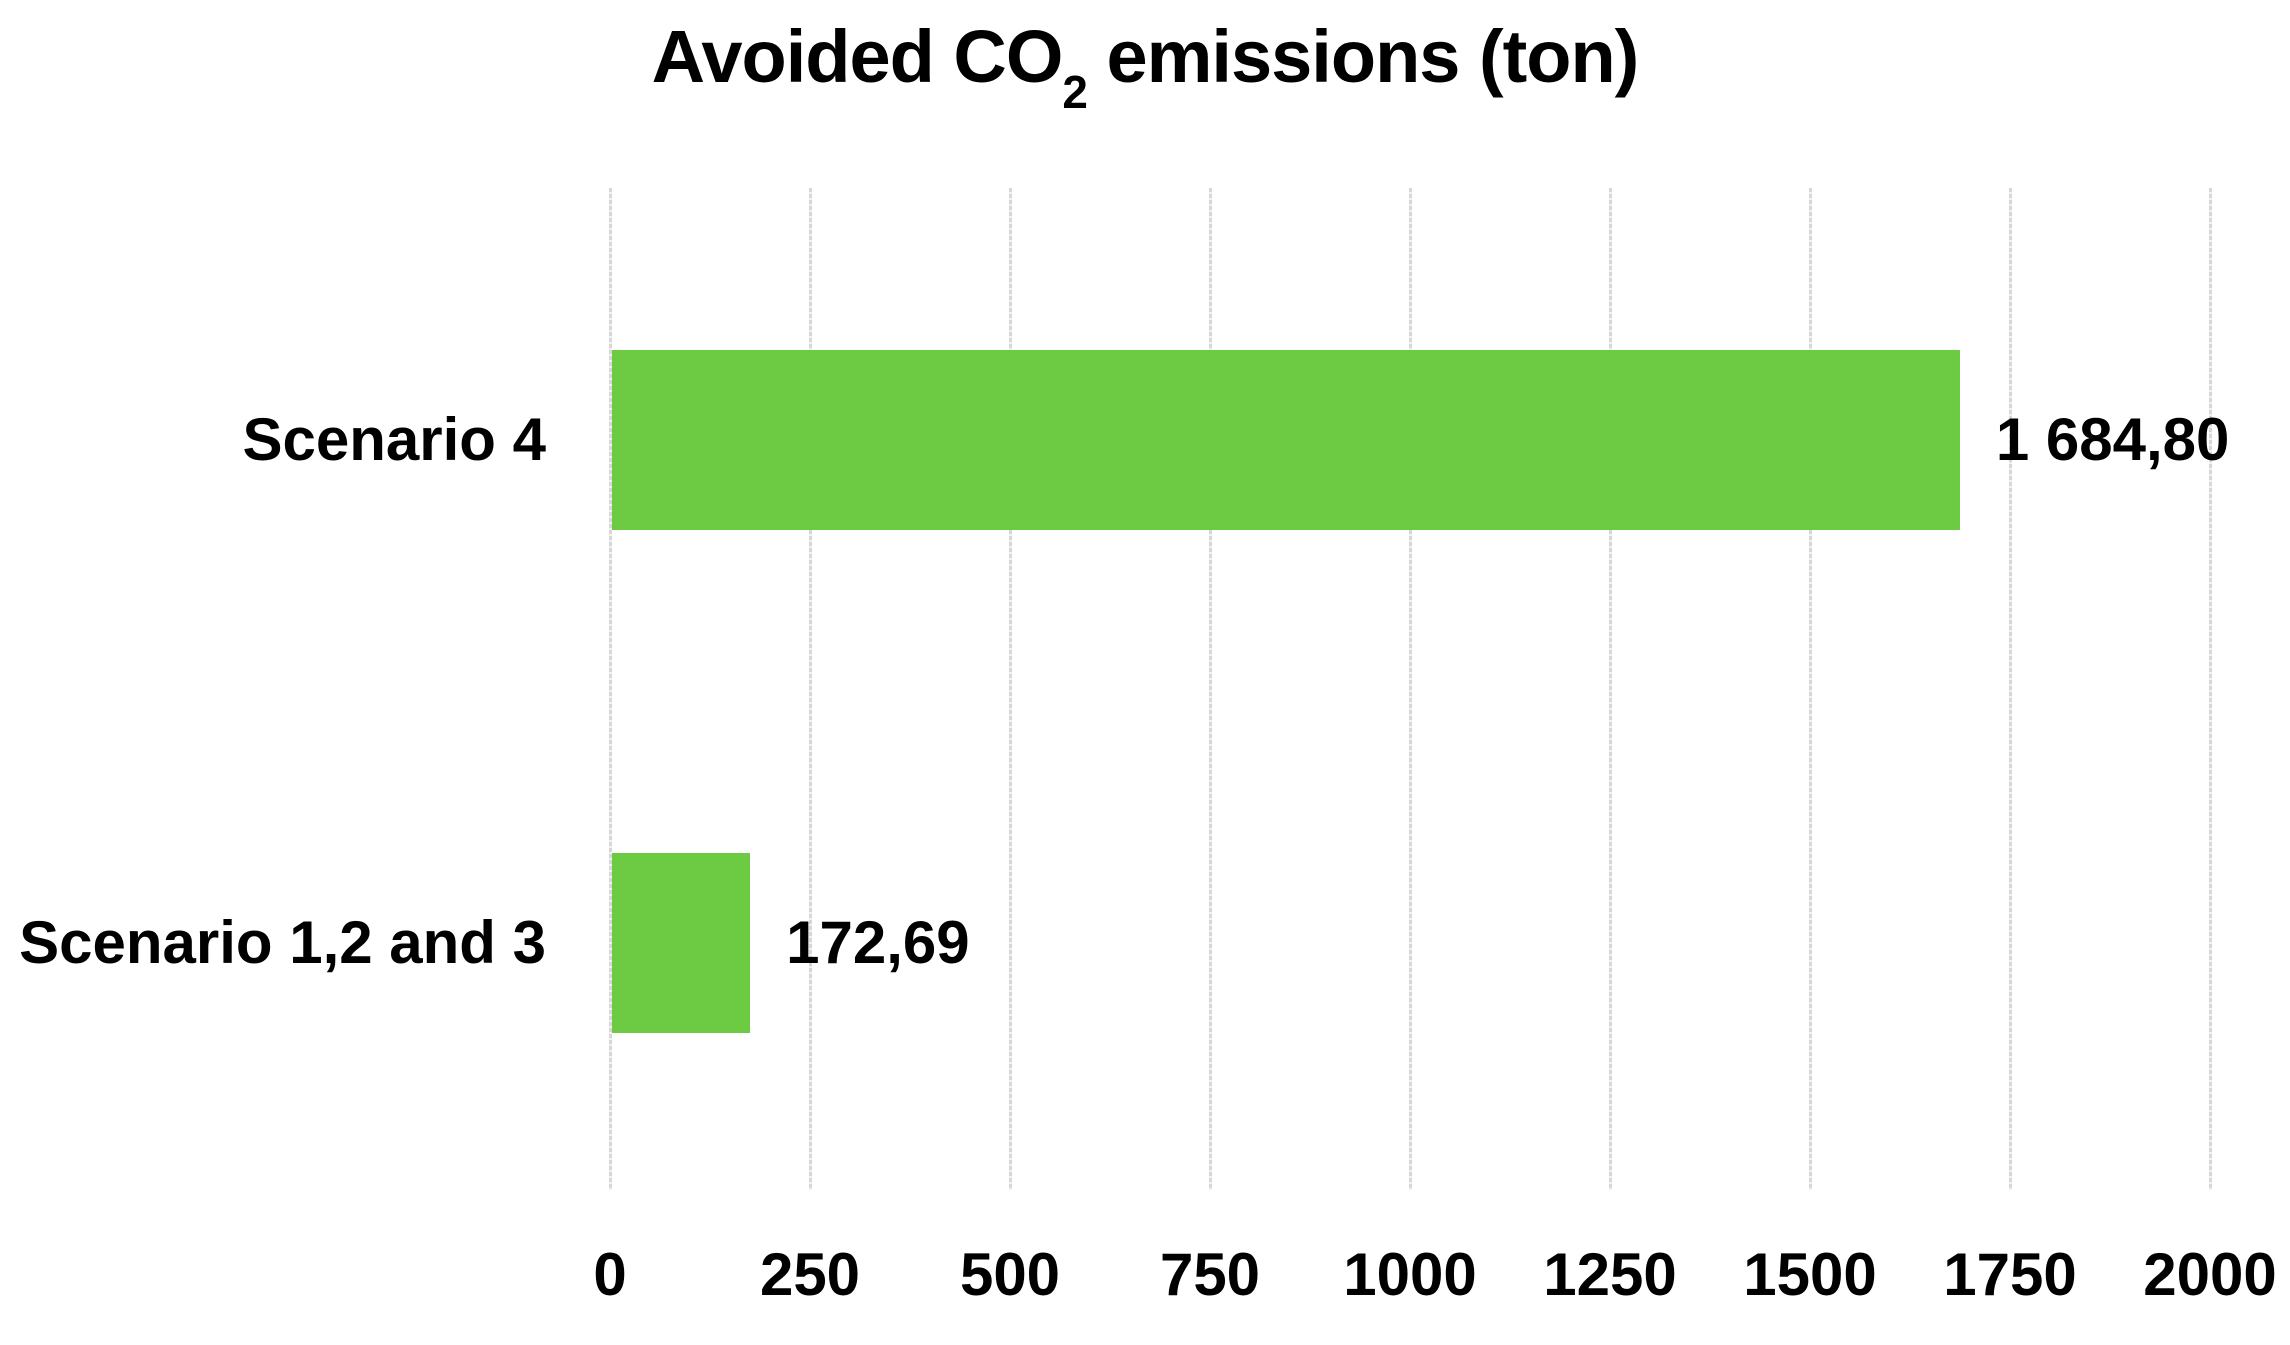 This screenshot has width=2290, height=1345. I want to click on category-label-scenario-4: Scenario 4, so click(394, 439).